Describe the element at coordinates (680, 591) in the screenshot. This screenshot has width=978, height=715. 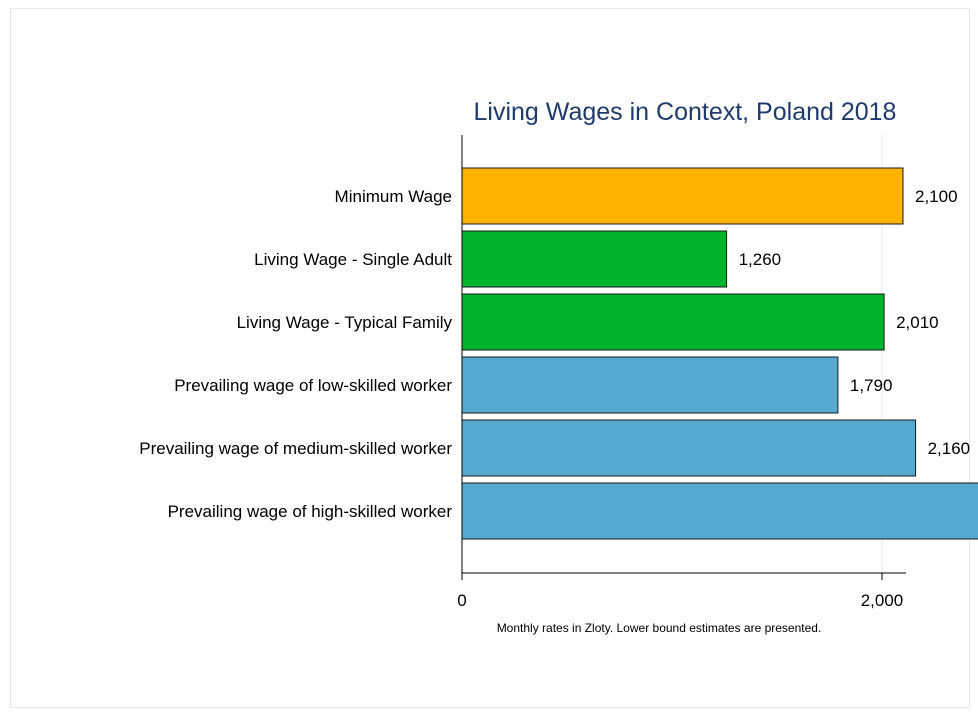
I see `x-ticks: 02,0004,000` at that location.